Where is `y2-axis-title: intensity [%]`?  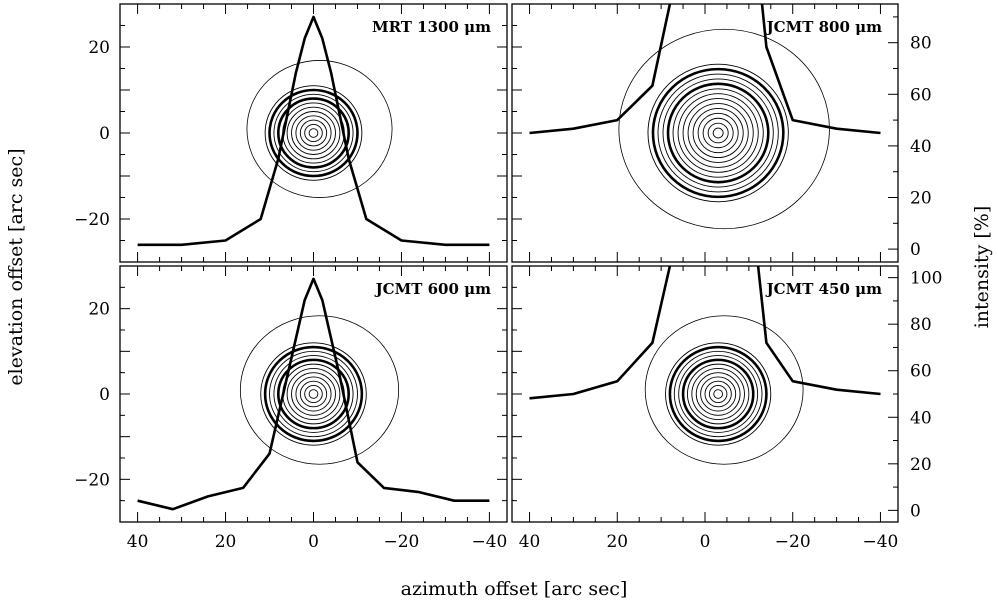 y2-axis-title: intensity [%] is located at coordinates (982, 267).